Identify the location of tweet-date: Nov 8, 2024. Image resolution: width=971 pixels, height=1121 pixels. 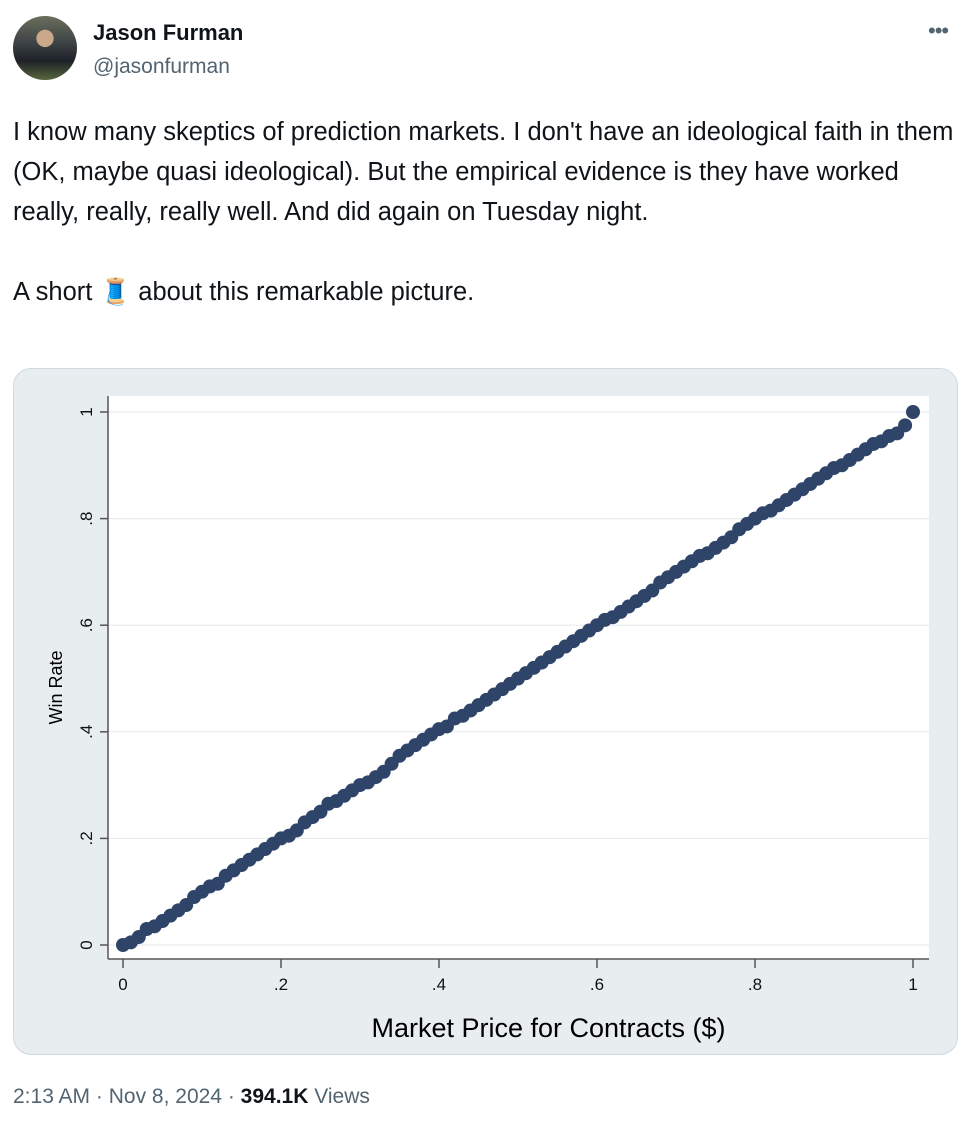
(165, 1096).